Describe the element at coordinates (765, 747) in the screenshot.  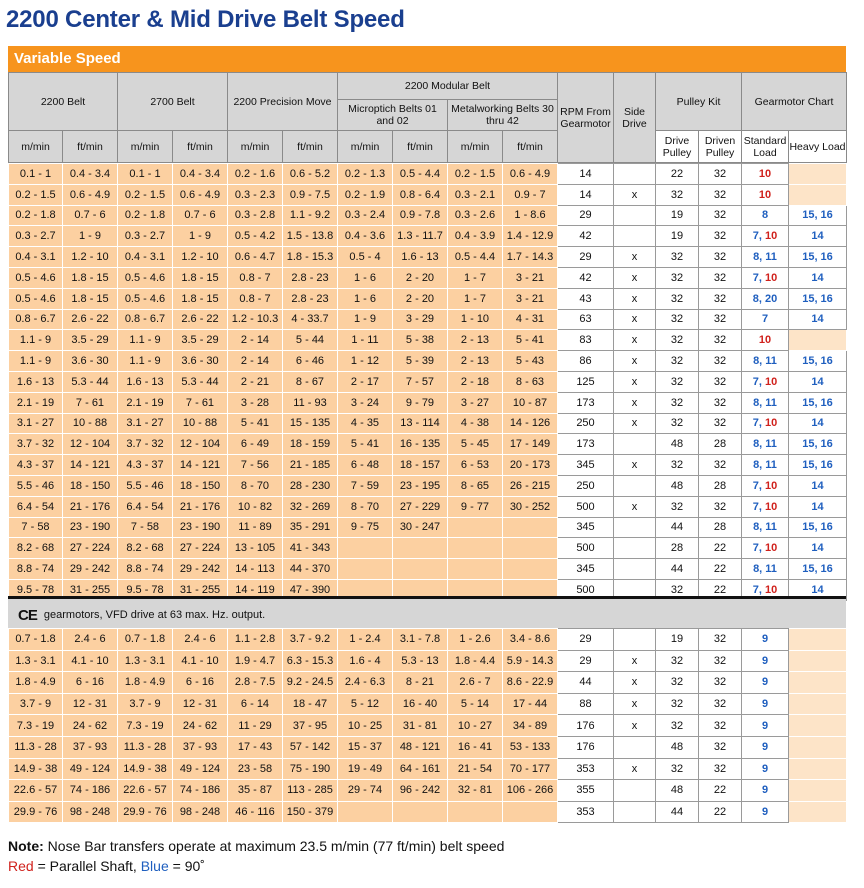
I see `standard-load-cell: 9` at that location.